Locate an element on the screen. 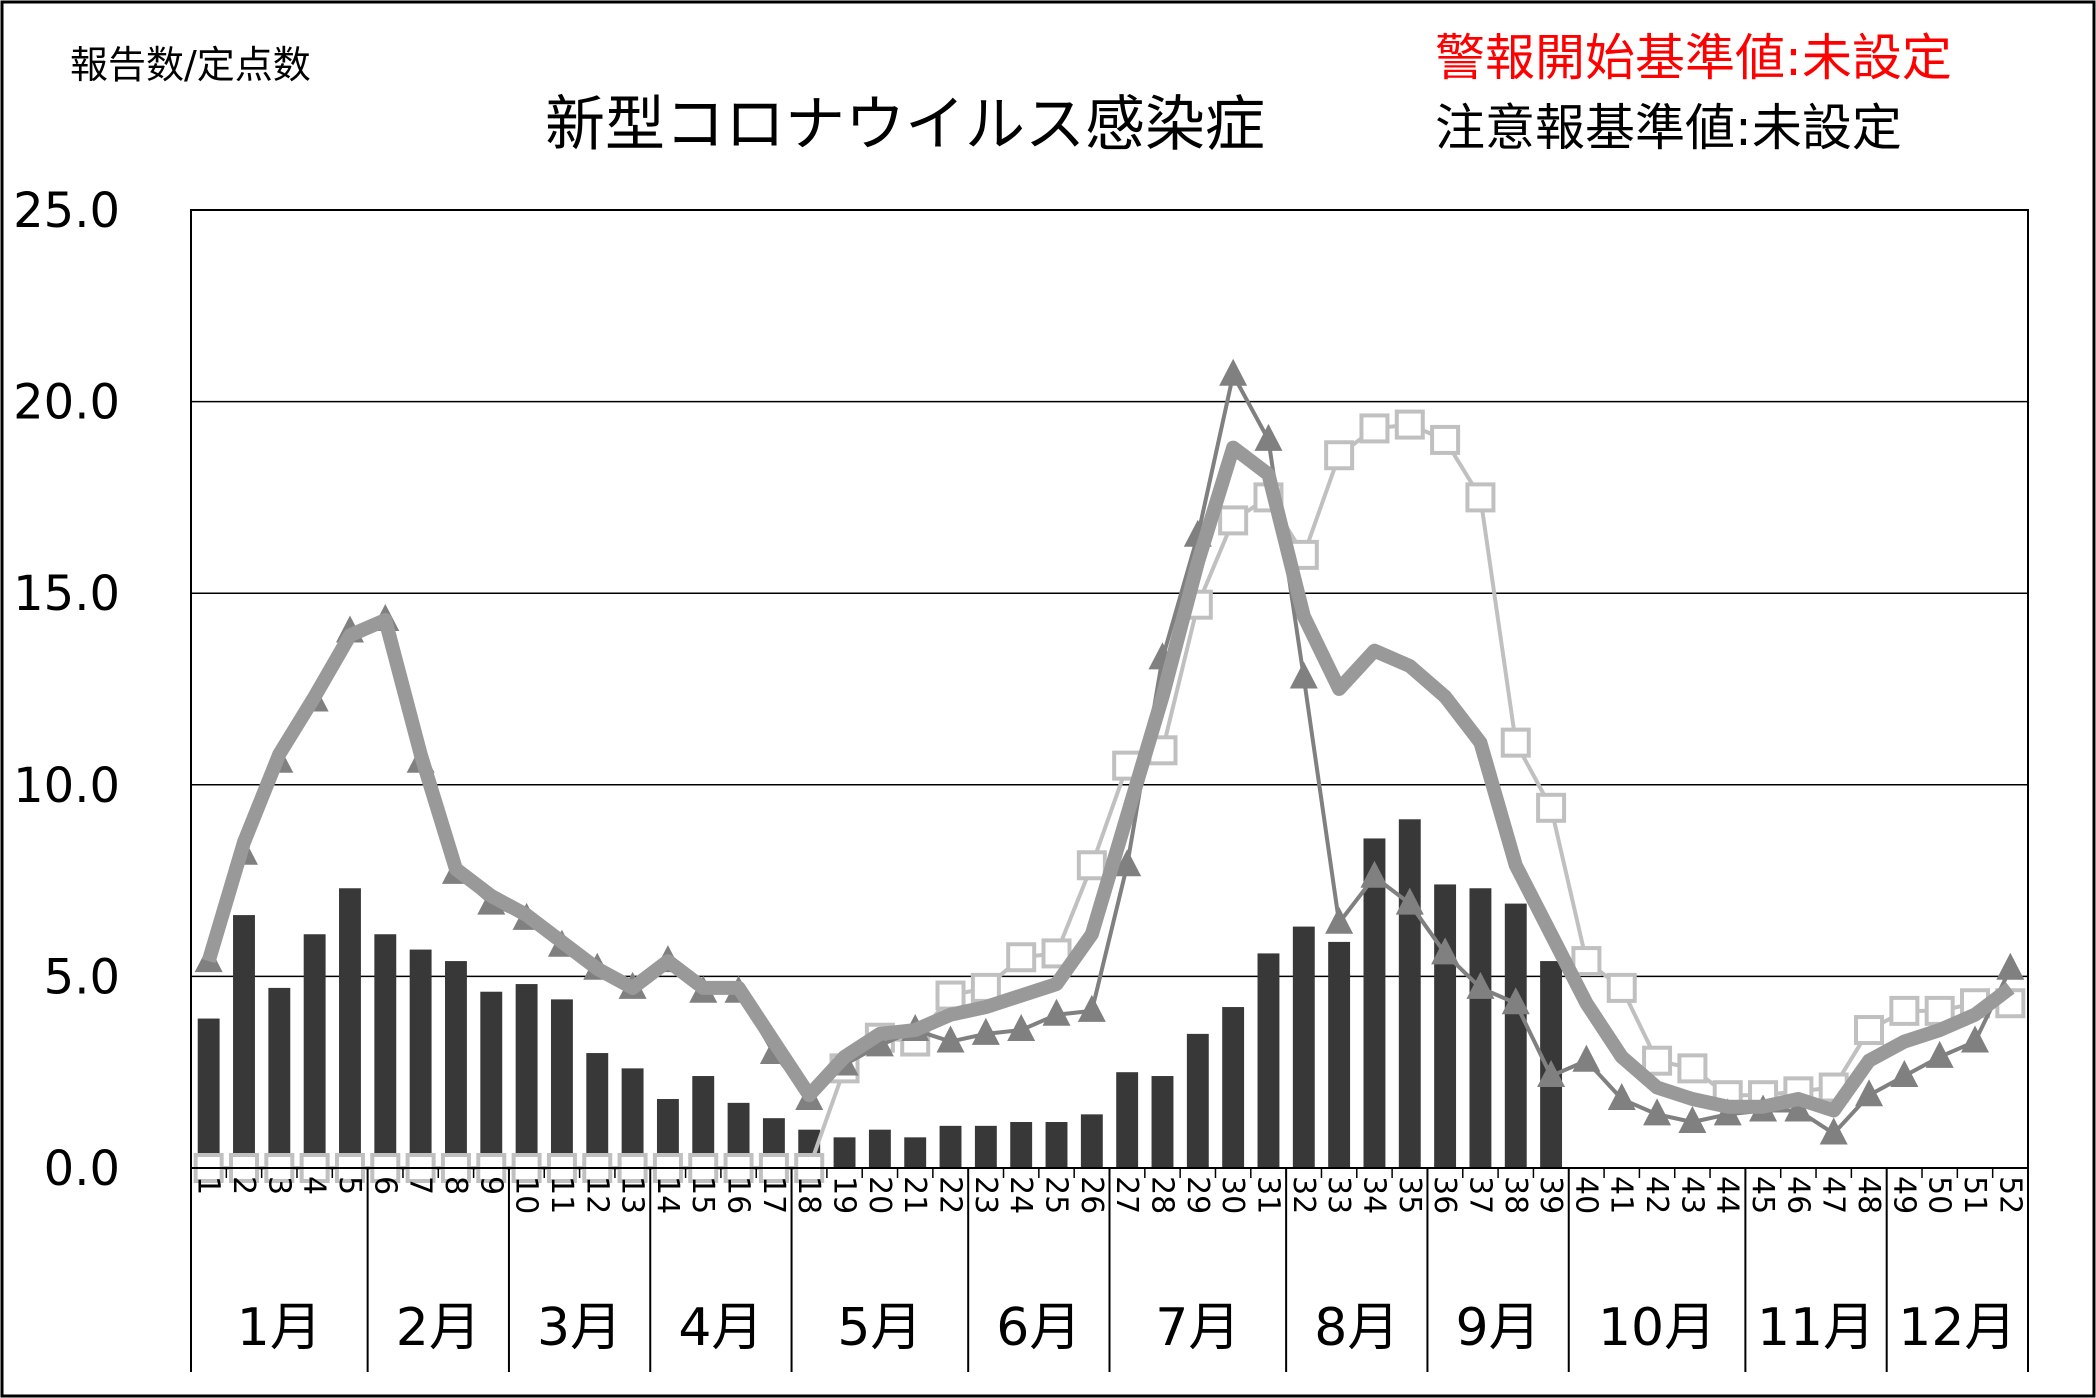 The width and height of the screenshot is (2096, 1398). week-tick-label: 6 is located at coordinates (384, 1185).